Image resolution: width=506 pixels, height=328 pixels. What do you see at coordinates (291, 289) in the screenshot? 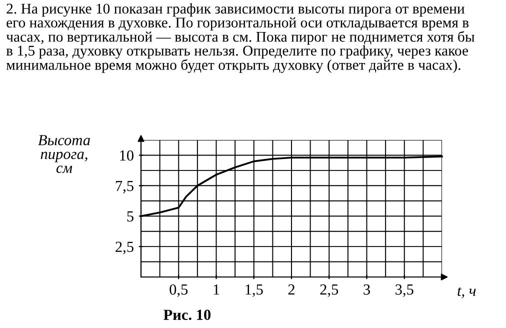
I see `x-tick-label: 2` at bounding box center [291, 289].